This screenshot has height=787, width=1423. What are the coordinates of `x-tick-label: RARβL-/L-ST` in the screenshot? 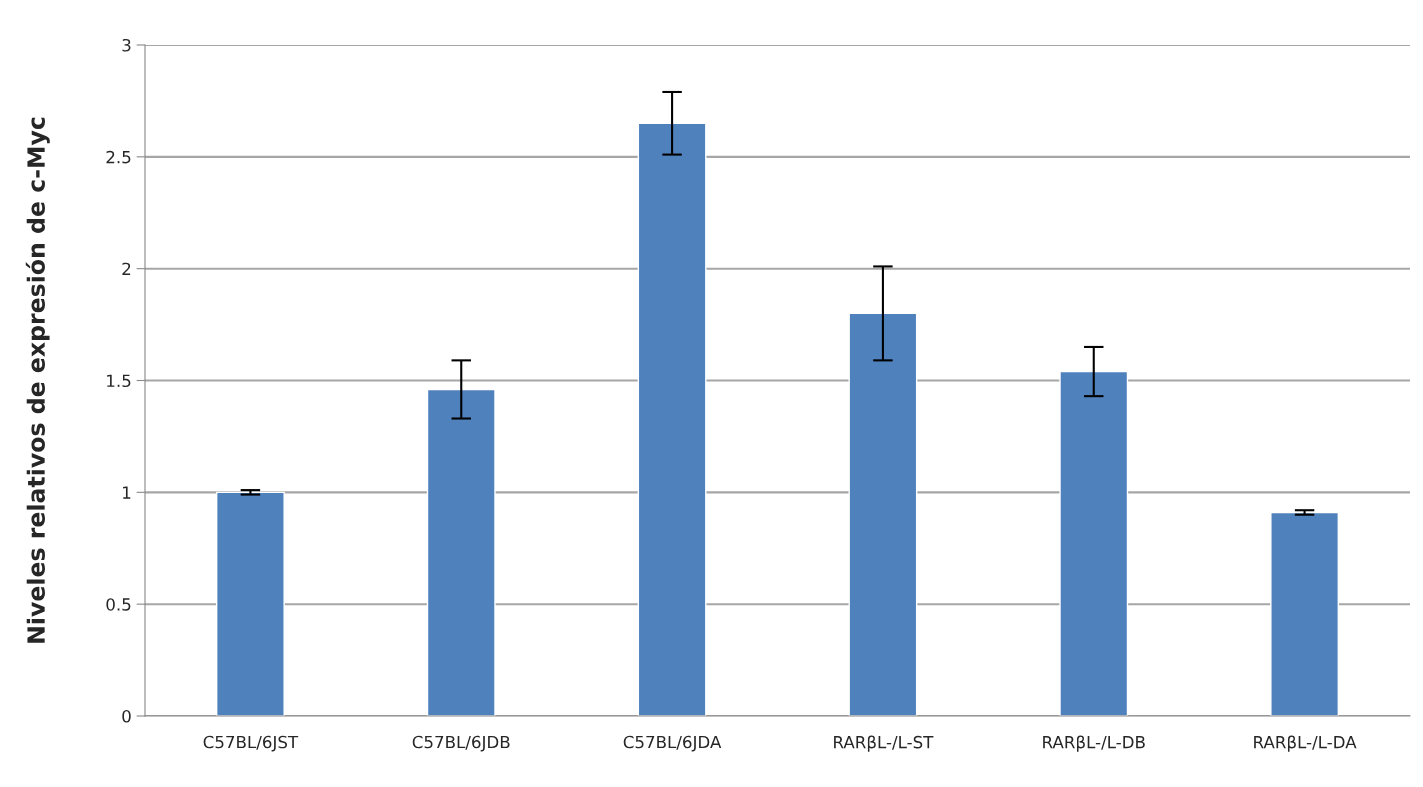 It's located at (884, 743).